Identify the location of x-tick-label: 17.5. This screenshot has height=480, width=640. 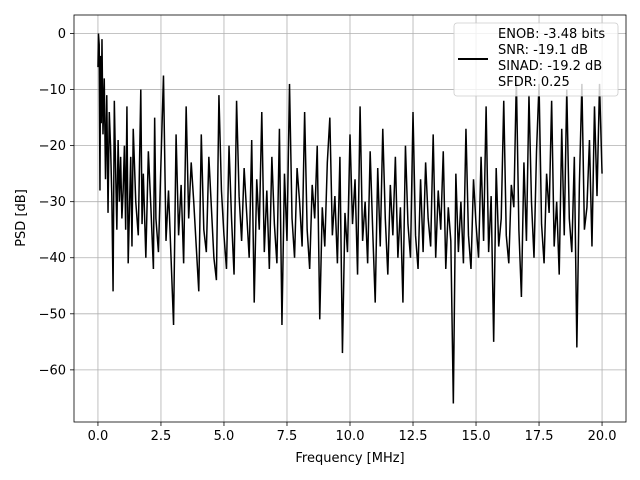
(539, 436).